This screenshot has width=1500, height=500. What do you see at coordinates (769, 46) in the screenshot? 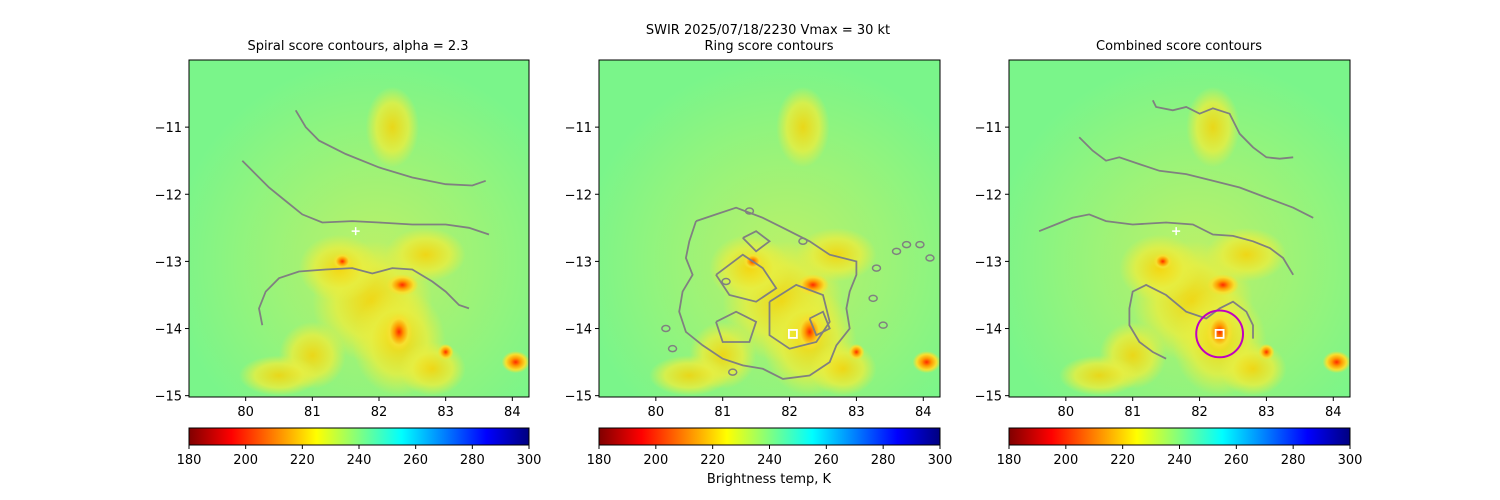
I see `panel-2-title: Ring score contours` at bounding box center [769, 46].